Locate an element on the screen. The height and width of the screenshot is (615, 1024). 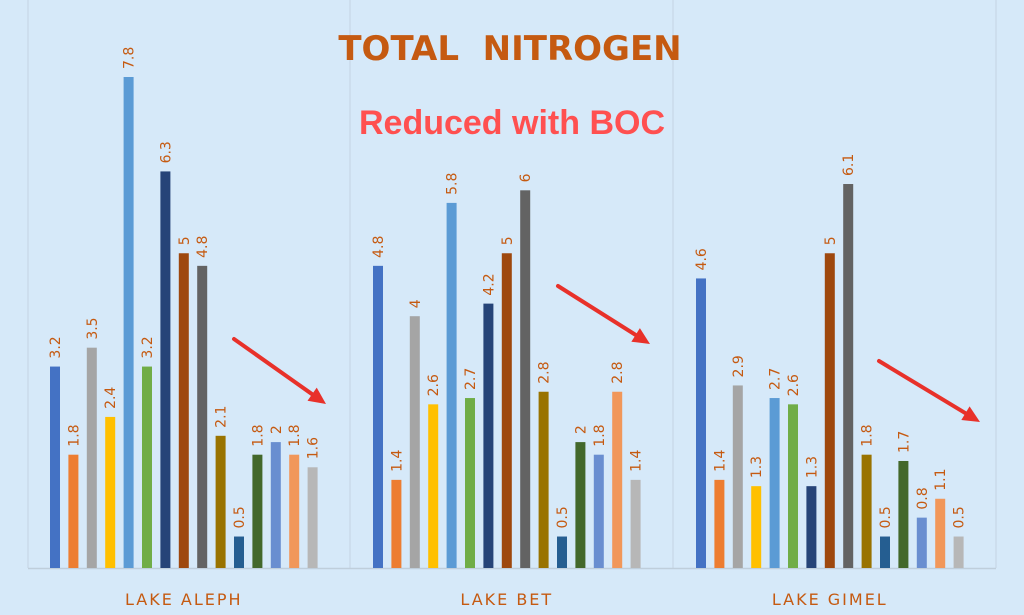
chart-title: TOTAL NITROGEN is located at coordinates (509, 49).